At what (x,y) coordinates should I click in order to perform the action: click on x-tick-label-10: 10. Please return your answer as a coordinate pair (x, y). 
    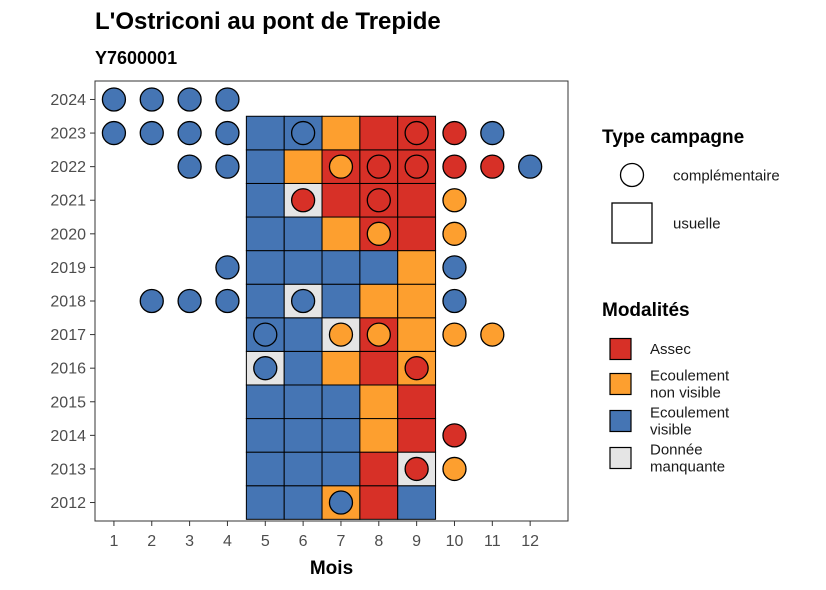
    Looking at the image, I should click on (455, 541).